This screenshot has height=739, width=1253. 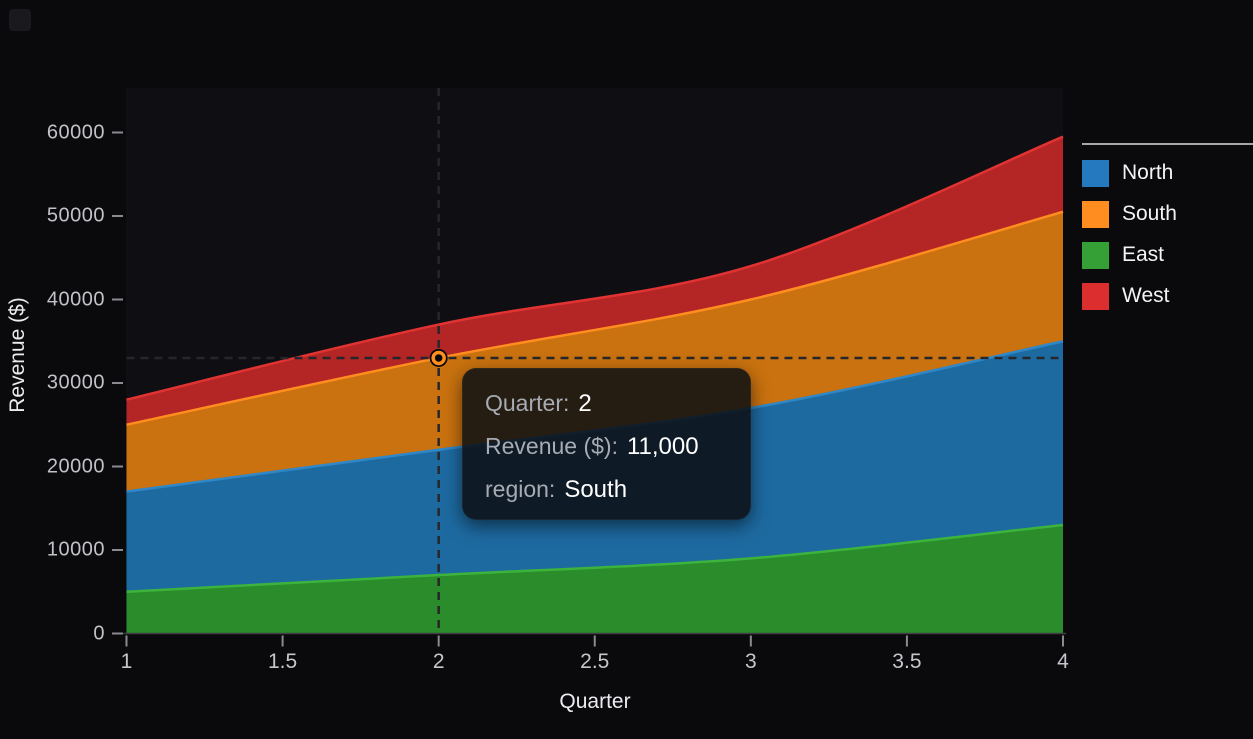 I want to click on tooltip-row-region: region: South, so click(x=617, y=489).